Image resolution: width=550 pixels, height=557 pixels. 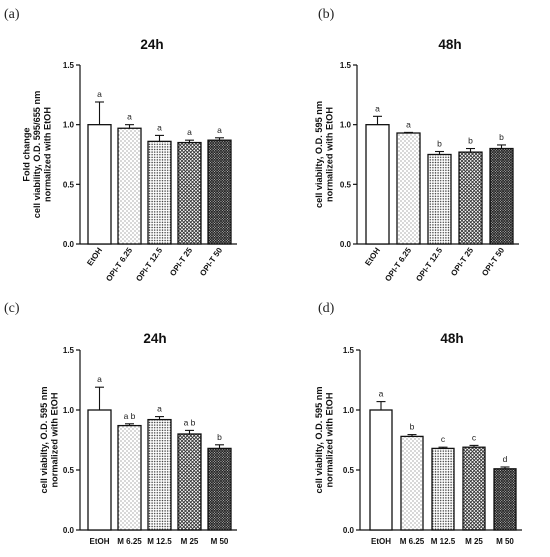 What do you see at coordinates (27, 154) in the screenshot?
I see `y-axis-label: Fold change` at bounding box center [27, 154].